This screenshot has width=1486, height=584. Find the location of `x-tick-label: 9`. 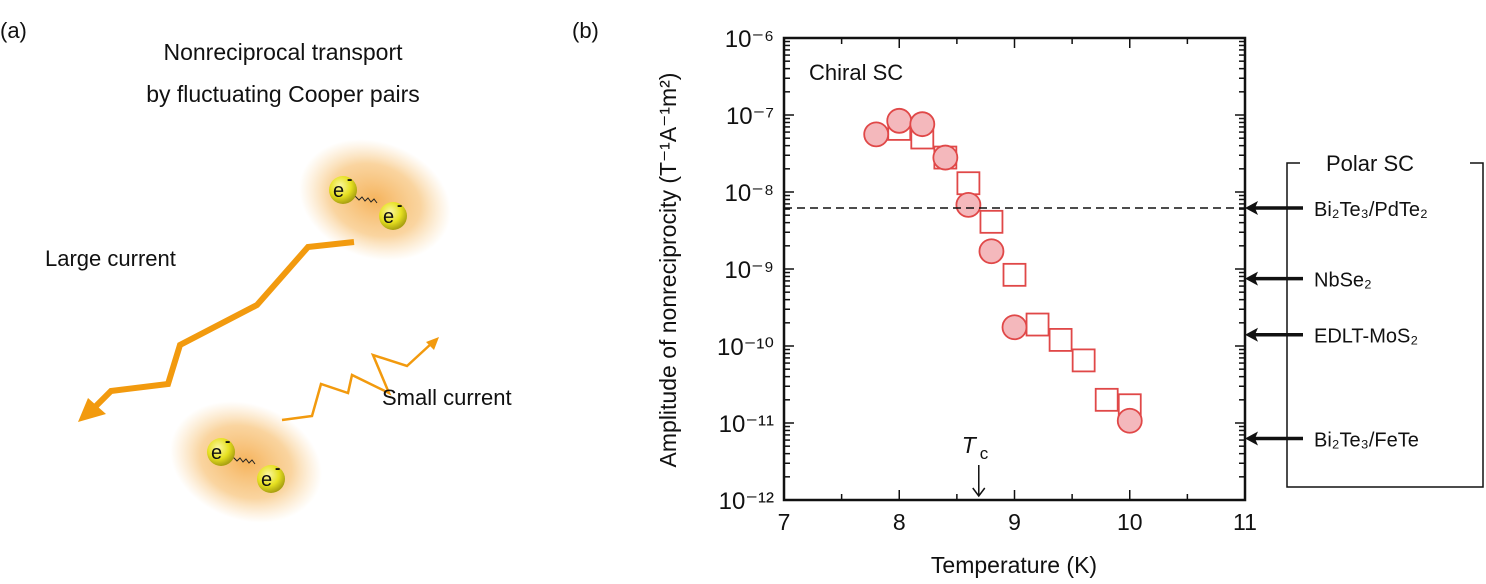

x-tick-label: 9 is located at coordinates (1014, 522).